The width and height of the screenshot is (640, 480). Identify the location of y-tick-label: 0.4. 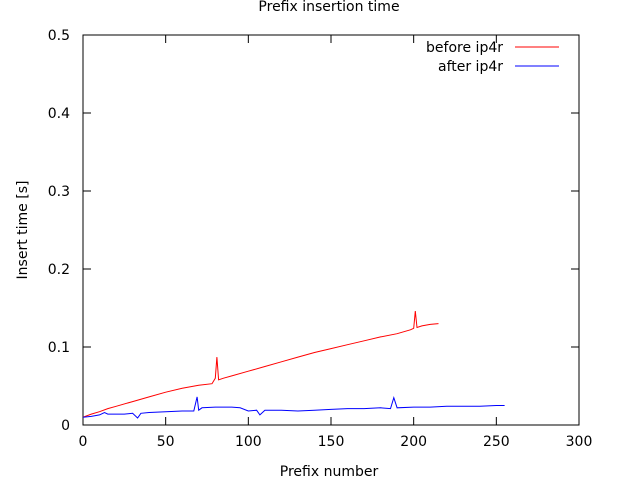
(59, 114).